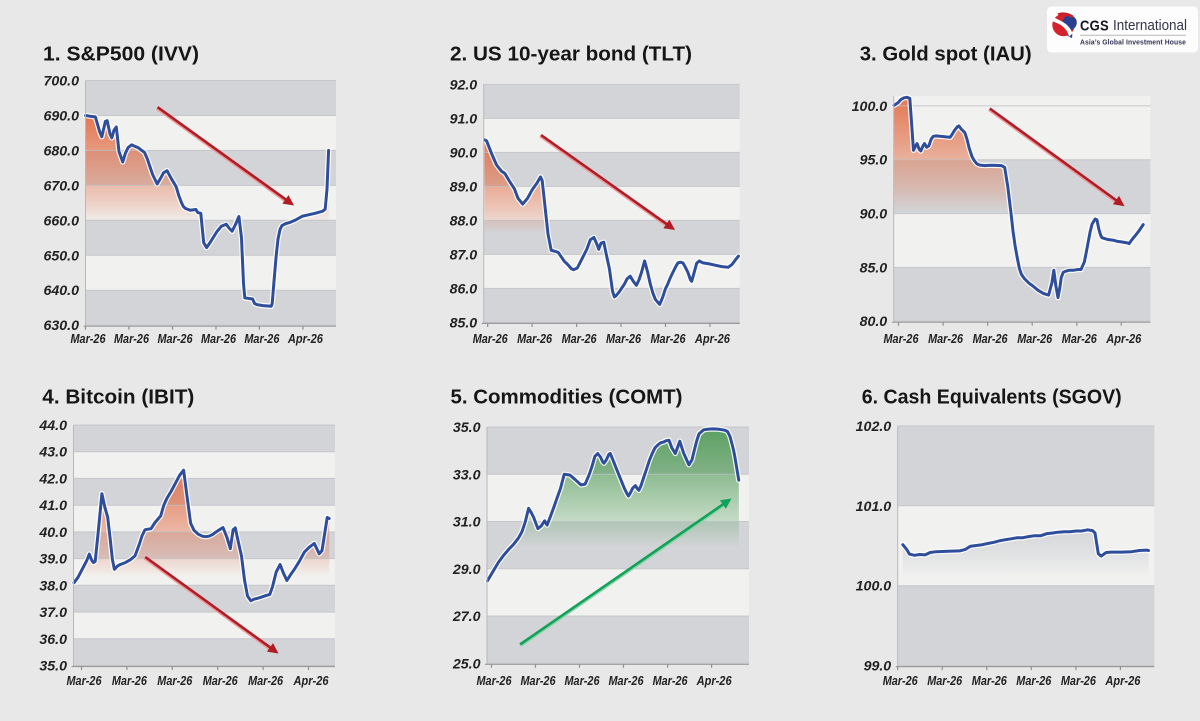 This screenshot has height=721, width=1200. Describe the element at coordinates (946, 54) in the screenshot. I see `svg-text: 3. Gold spot (IAU)` at that location.